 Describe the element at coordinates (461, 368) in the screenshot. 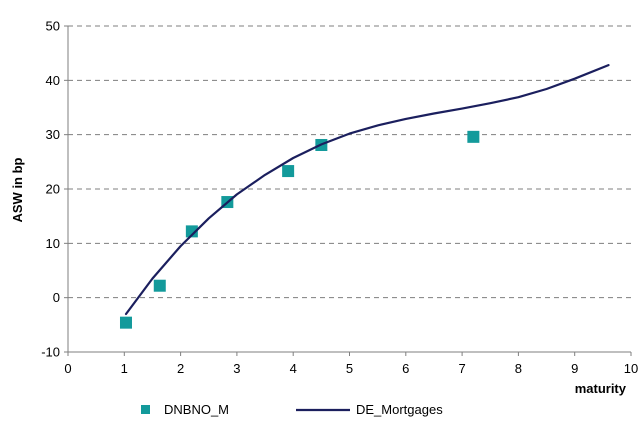

I see `x-tick-label: 7` at that location.